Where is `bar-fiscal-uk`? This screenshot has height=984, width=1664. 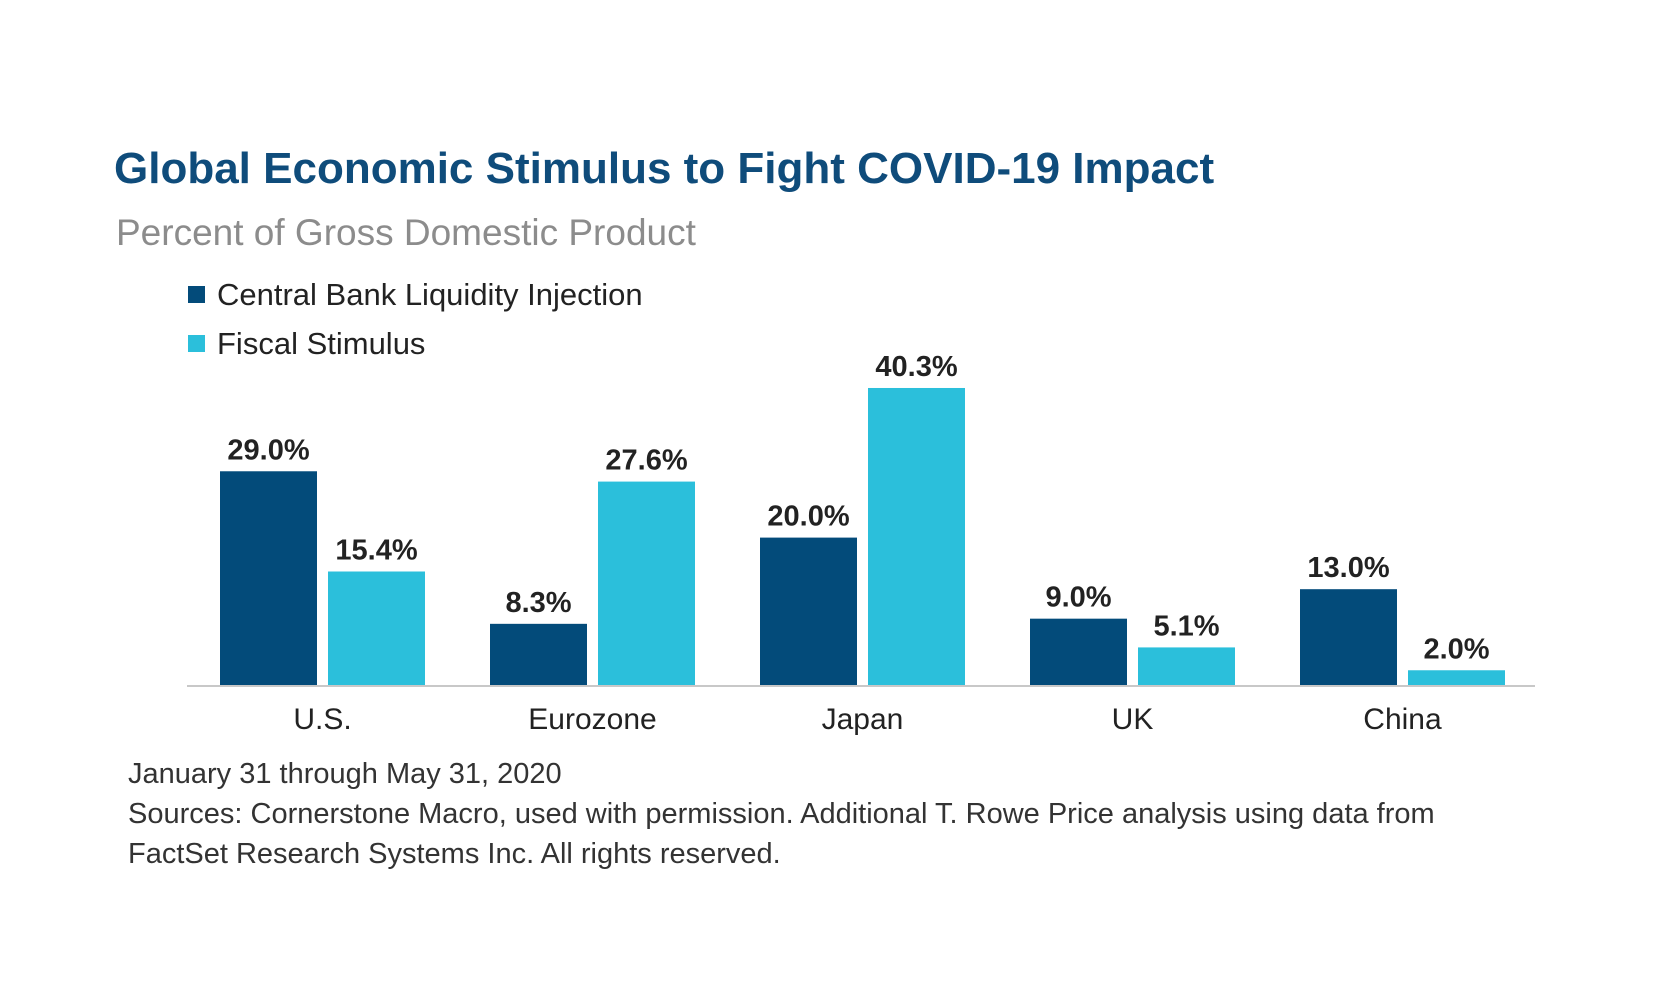 bar-fiscal-uk is located at coordinates (1186, 666).